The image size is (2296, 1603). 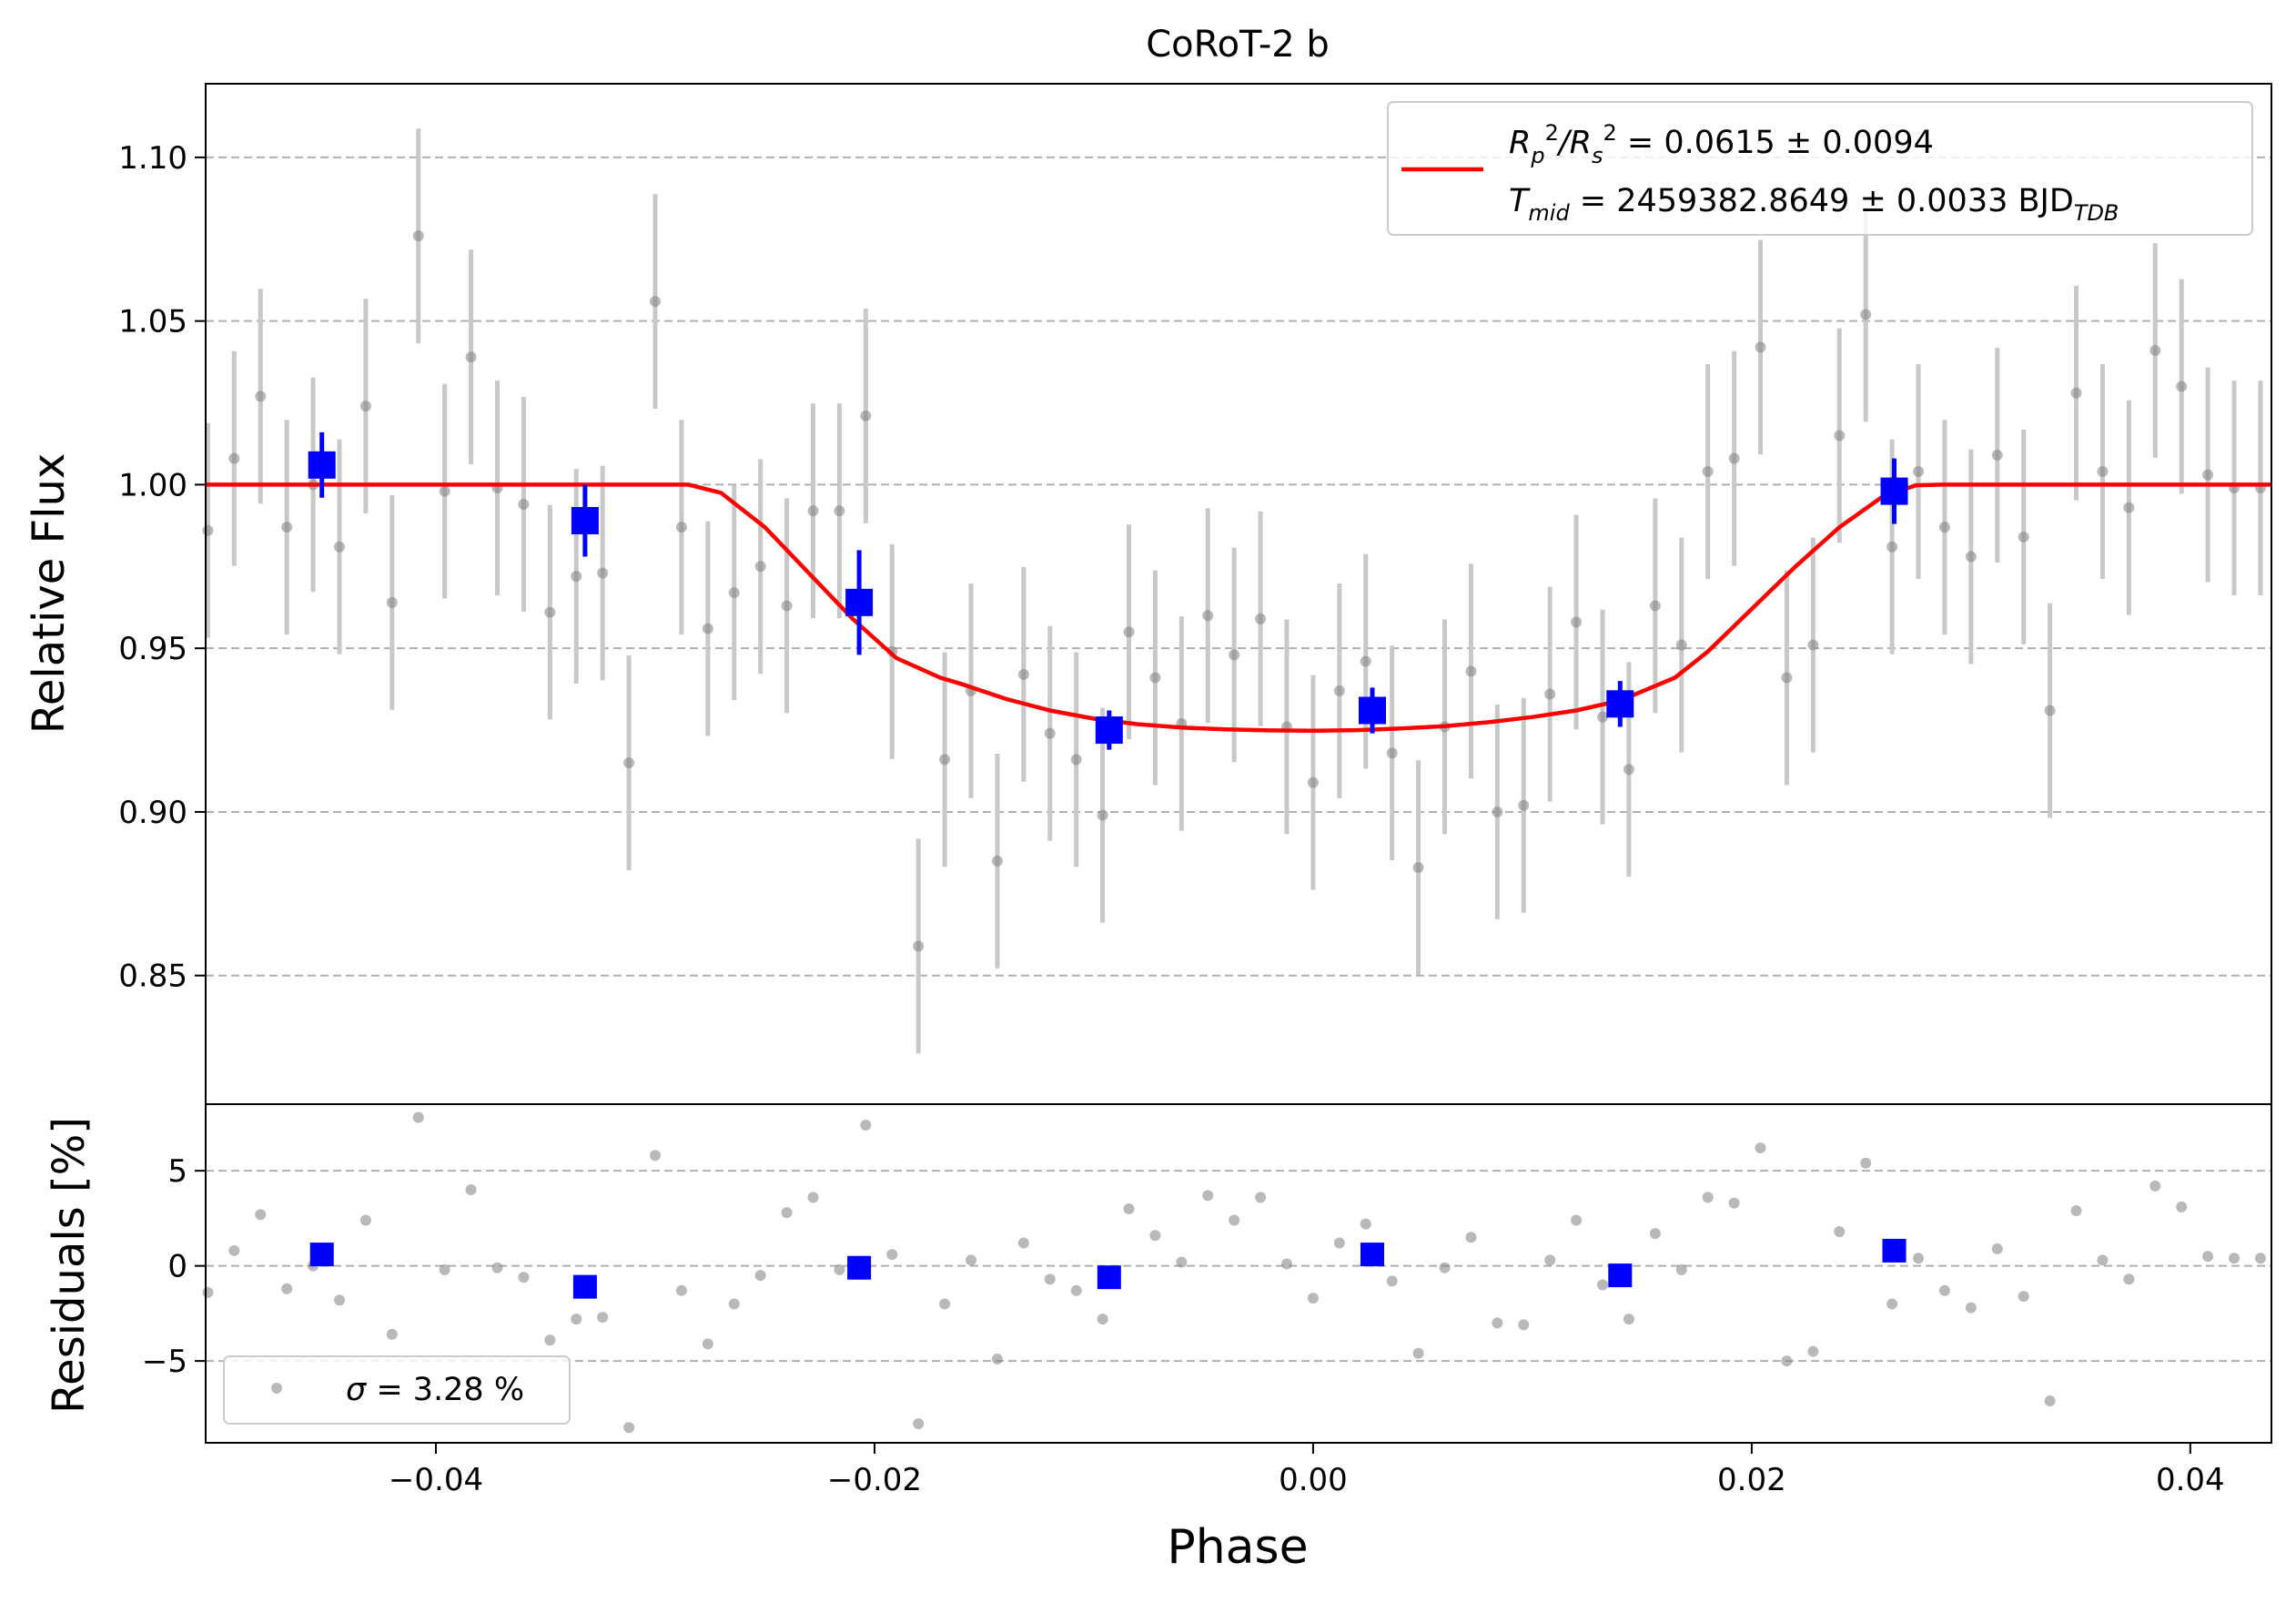 I want to click on residuals-y-axis-ticks: −5 0 5, so click(x=174, y=1266).